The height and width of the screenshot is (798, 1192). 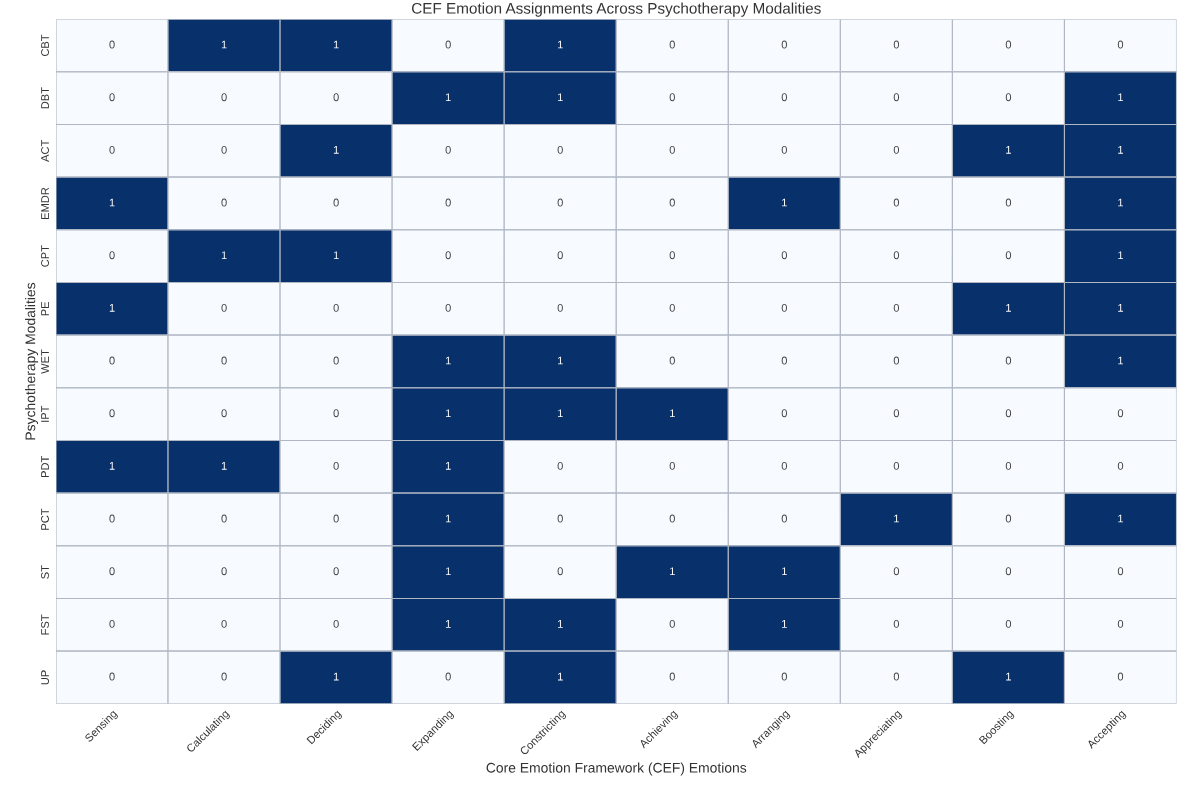 What do you see at coordinates (45, 308) in the screenshot?
I see `y-tick-label: PE` at bounding box center [45, 308].